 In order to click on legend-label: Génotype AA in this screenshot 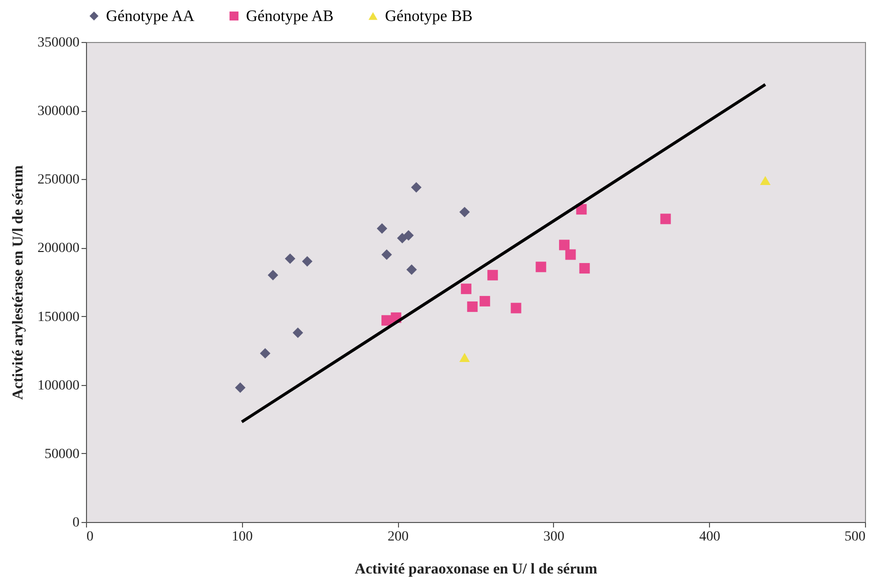, I will do `click(150, 16)`.